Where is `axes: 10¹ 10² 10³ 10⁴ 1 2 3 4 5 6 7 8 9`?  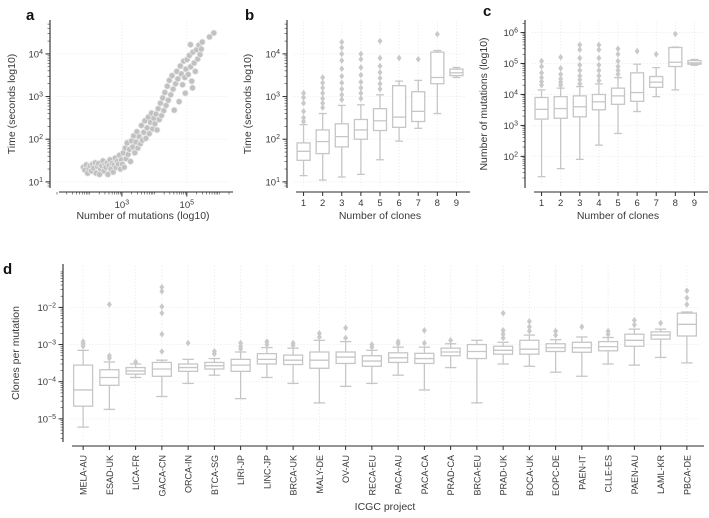
axes: 10¹ 10² 10³ 10⁴ 1 2 3 4 5 6 7 8 9 is located at coordinates (368, 114).